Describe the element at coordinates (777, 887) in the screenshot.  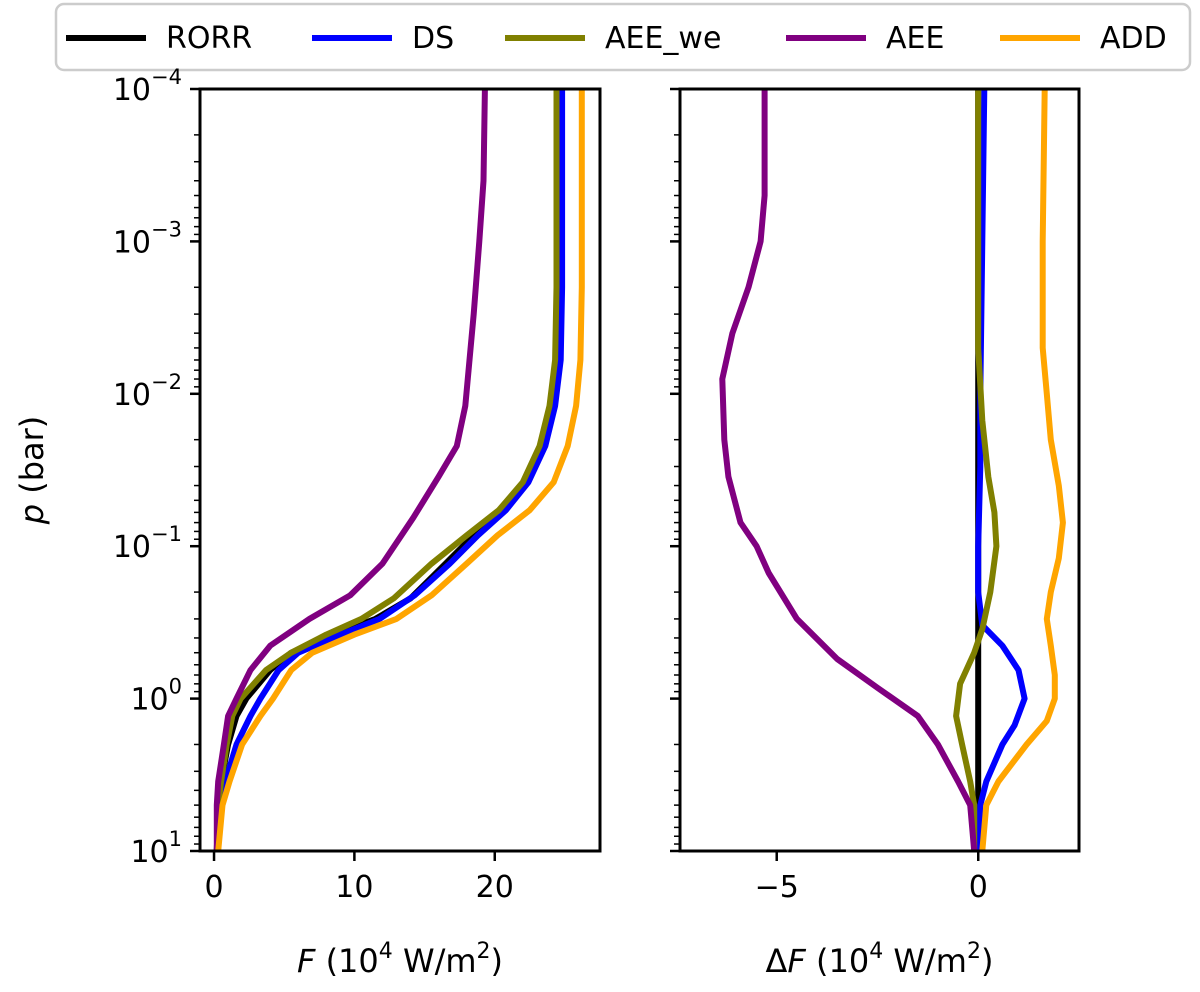
I see `delta-x-tick-label: −5` at that location.